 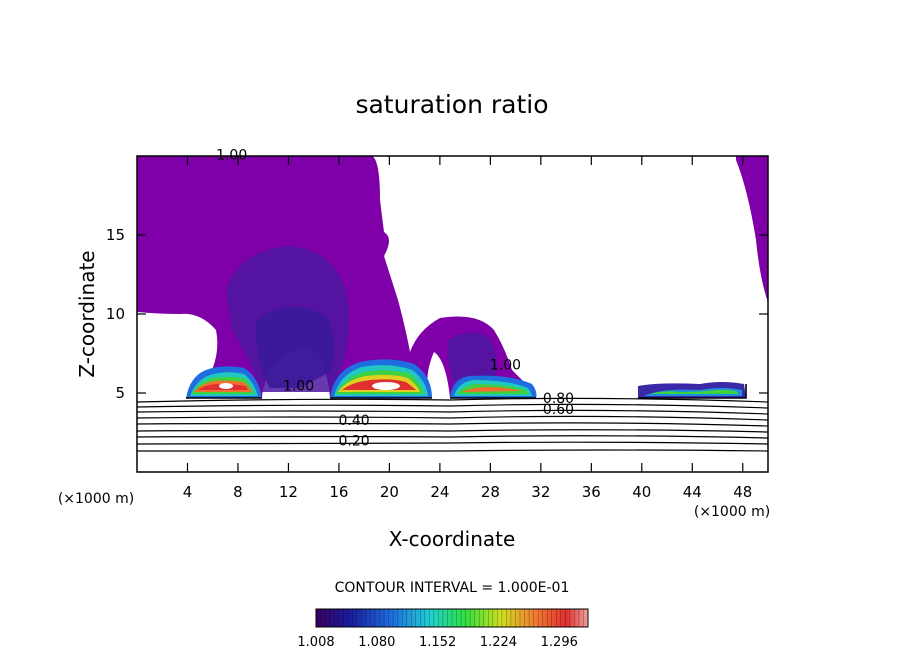 I want to click on y-axis-unit: (×1000 m), so click(x=96, y=499).